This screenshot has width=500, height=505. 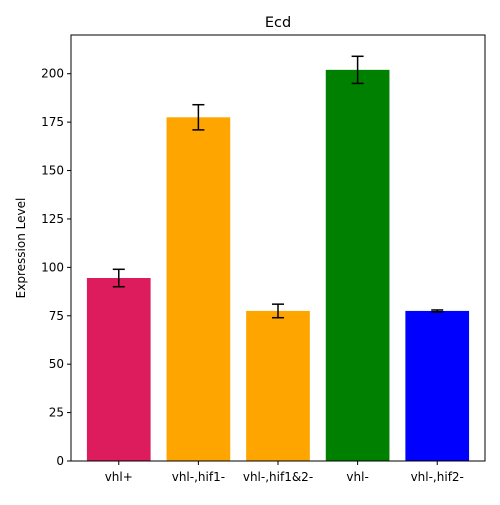 I want to click on y-axis-label: Expression Level, so click(x=21, y=248).